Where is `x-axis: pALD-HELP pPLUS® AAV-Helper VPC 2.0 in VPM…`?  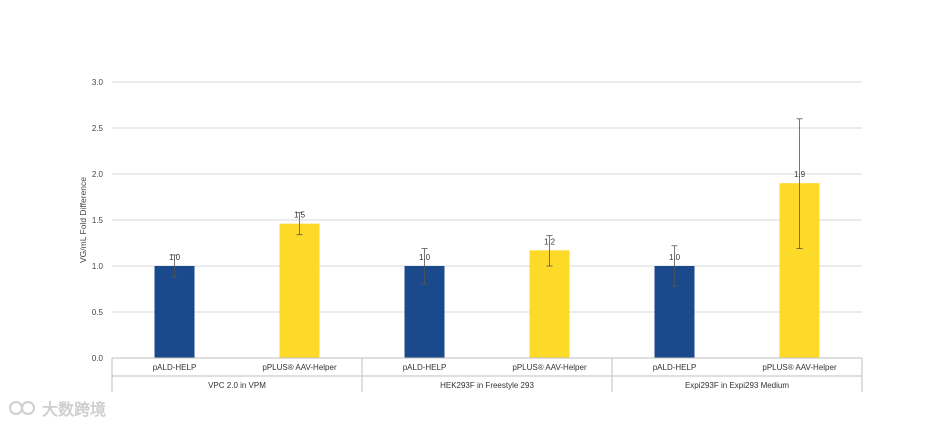
x-axis: pALD-HELP pPLUS® AAV-Helper VPC 2.0 in VPM… is located at coordinates (487, 374).